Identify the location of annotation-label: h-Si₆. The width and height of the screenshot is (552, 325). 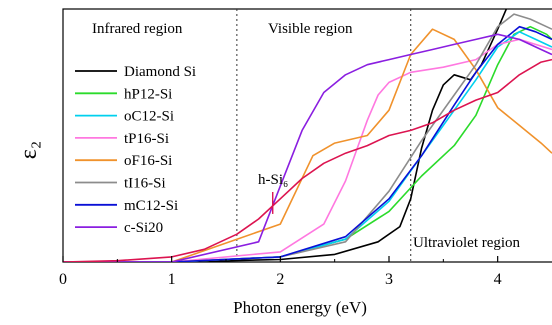
(273, 180).